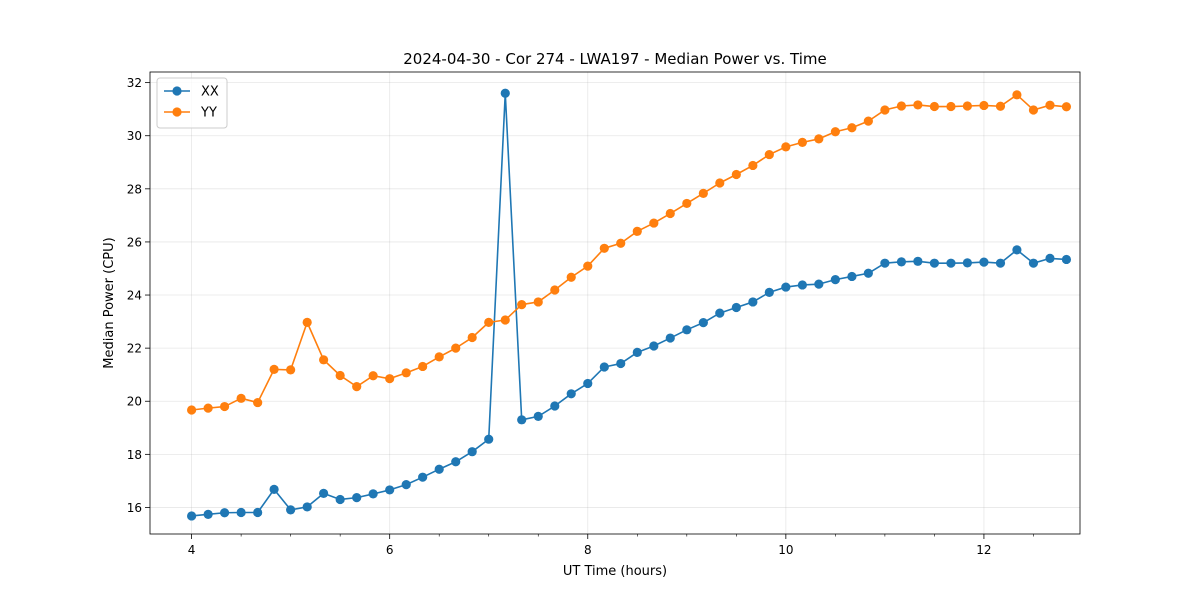  I want to click on y-tick-label: 22, so click(134, 349).